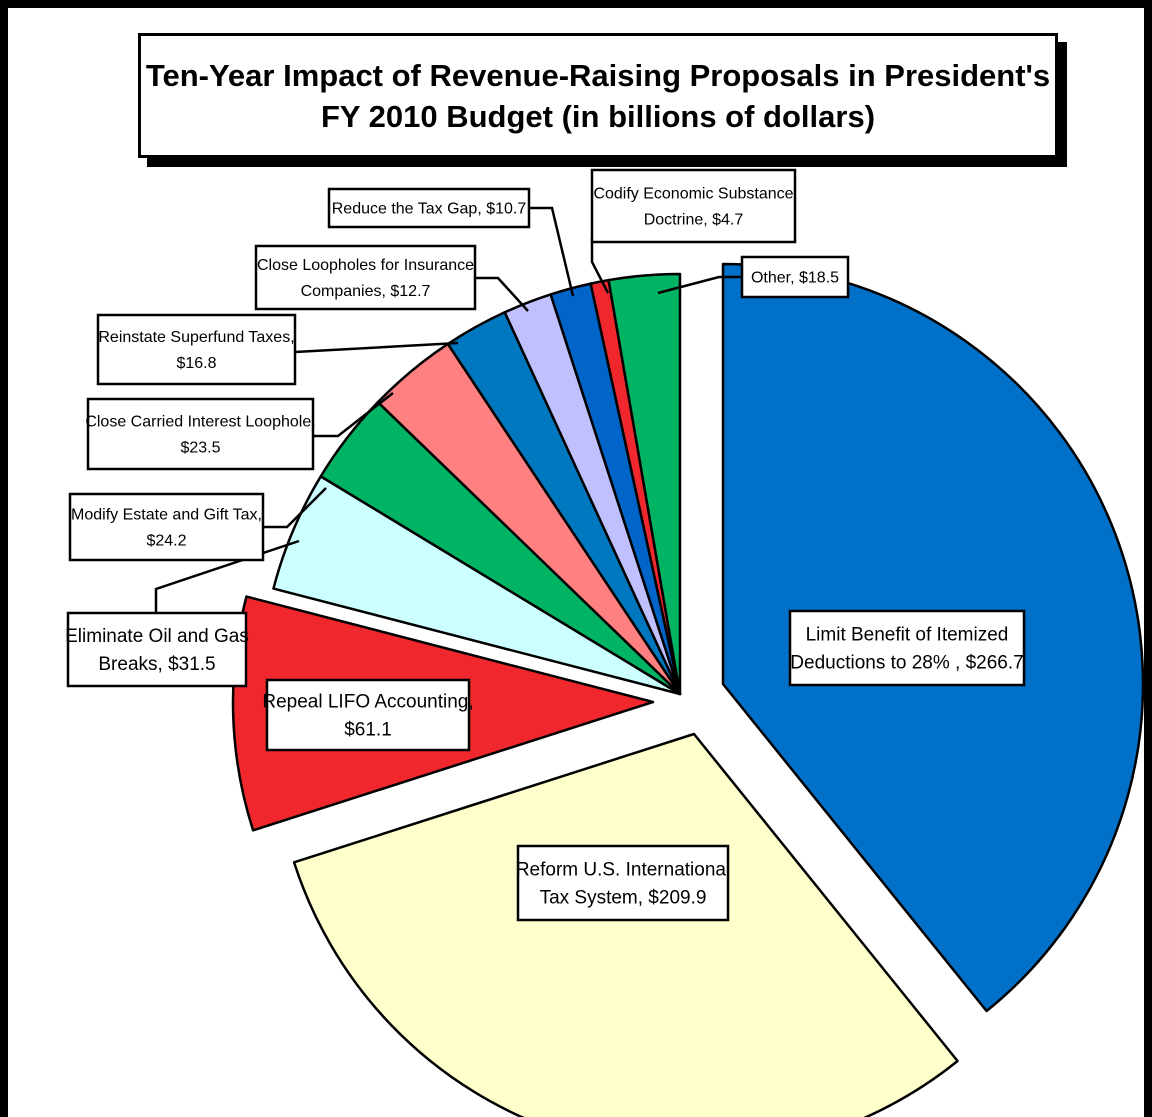 The height and width of the screenshot is (1117, 1152). What do you see at coordinates (365, 265) in the screenshot?
I see `label-text-insurance-line-1: Close Loopholes for Insurance` at bounding box center [365, 265].